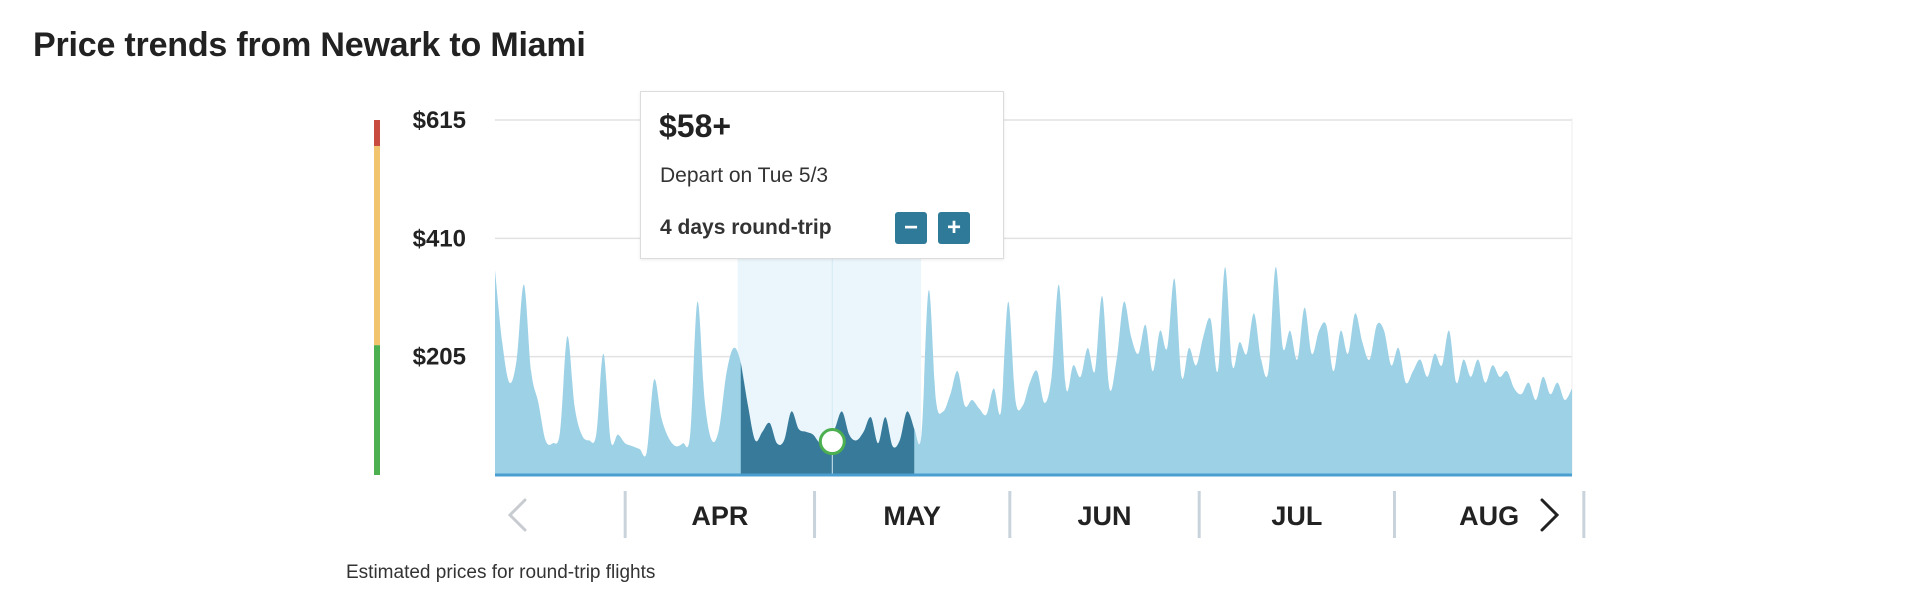 This screenshot has height=600, width=1920. What do you see at coordinates (1105, 516) in the screenshot?
I see `month-label-jun: JUN` at bounding box center [1105, 516].